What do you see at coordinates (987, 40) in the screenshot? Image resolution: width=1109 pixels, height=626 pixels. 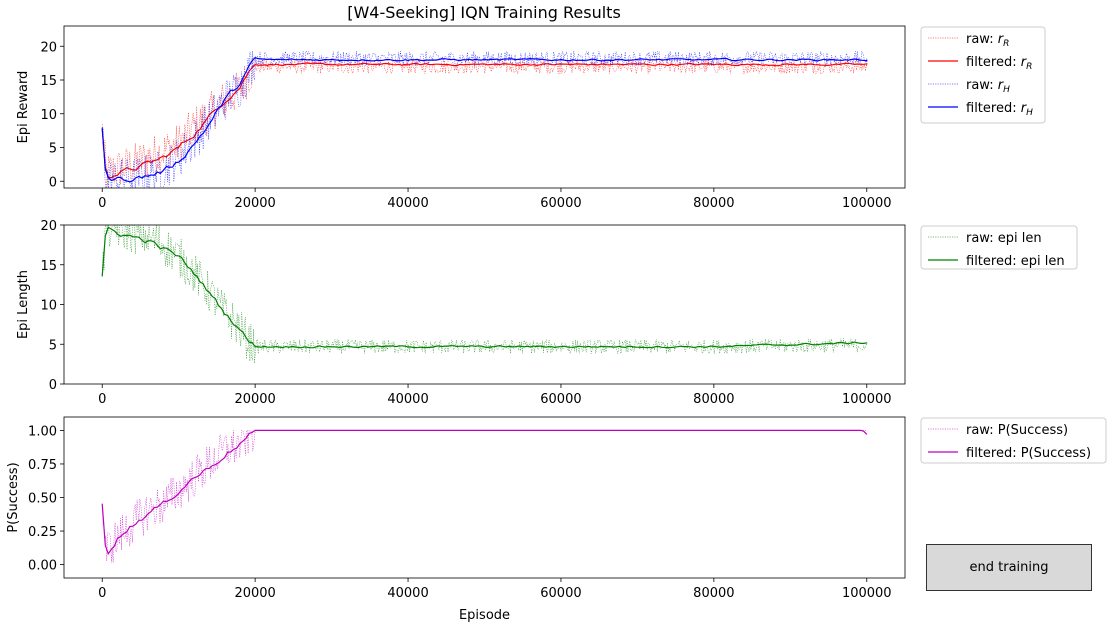 I see `legend-label: raw: rR` at bounding box center [987, 40].